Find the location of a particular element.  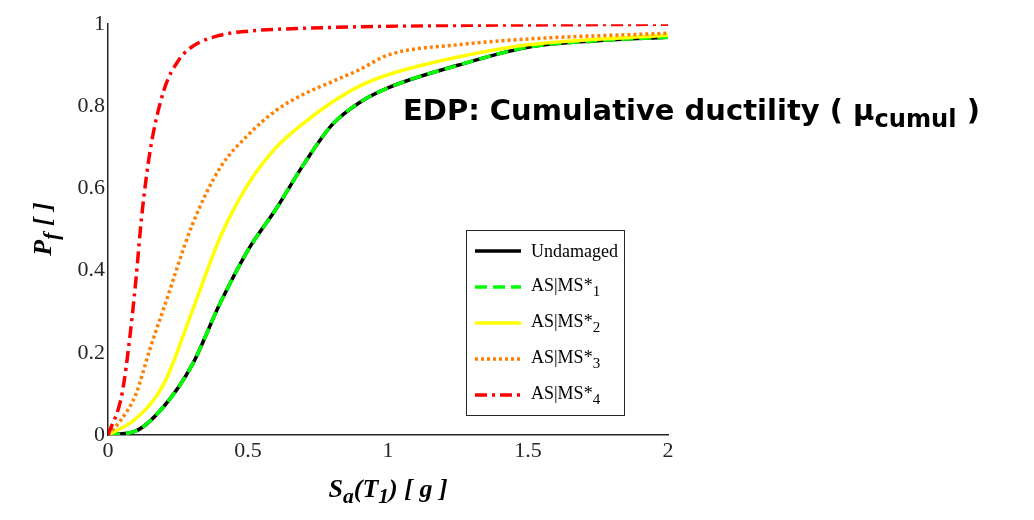

text: EDP: Cumulative ductility ( μ$_{cumul}$ ) is located at coordinates (691, 113).